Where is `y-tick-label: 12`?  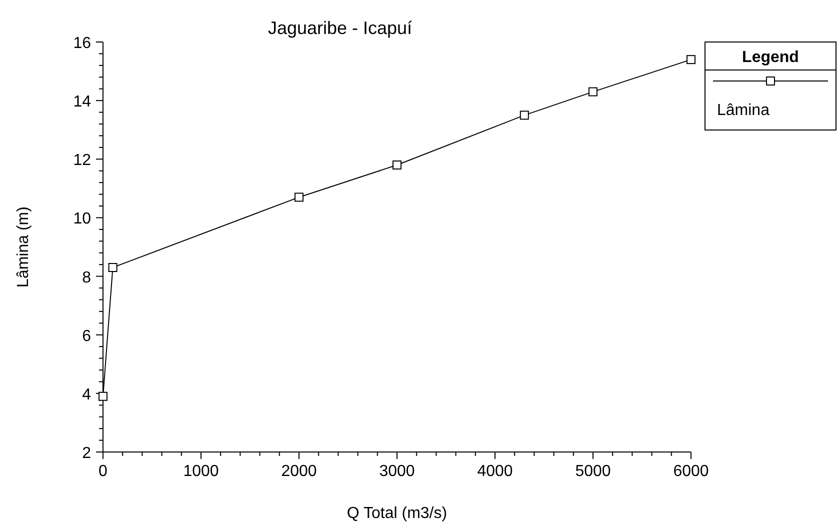 y-tick-label: 12 is located at coordinates (82, 161).